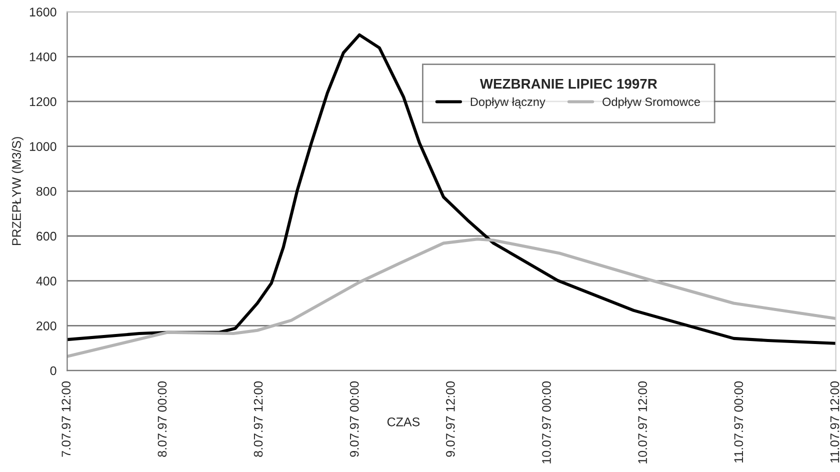 Image resolution: width=840 pixels, height=472 pixels. Describe the element at coordinates (258, 419) in the screenshot. I see `x-tick-label: 8.07.97 12:00` at that location.